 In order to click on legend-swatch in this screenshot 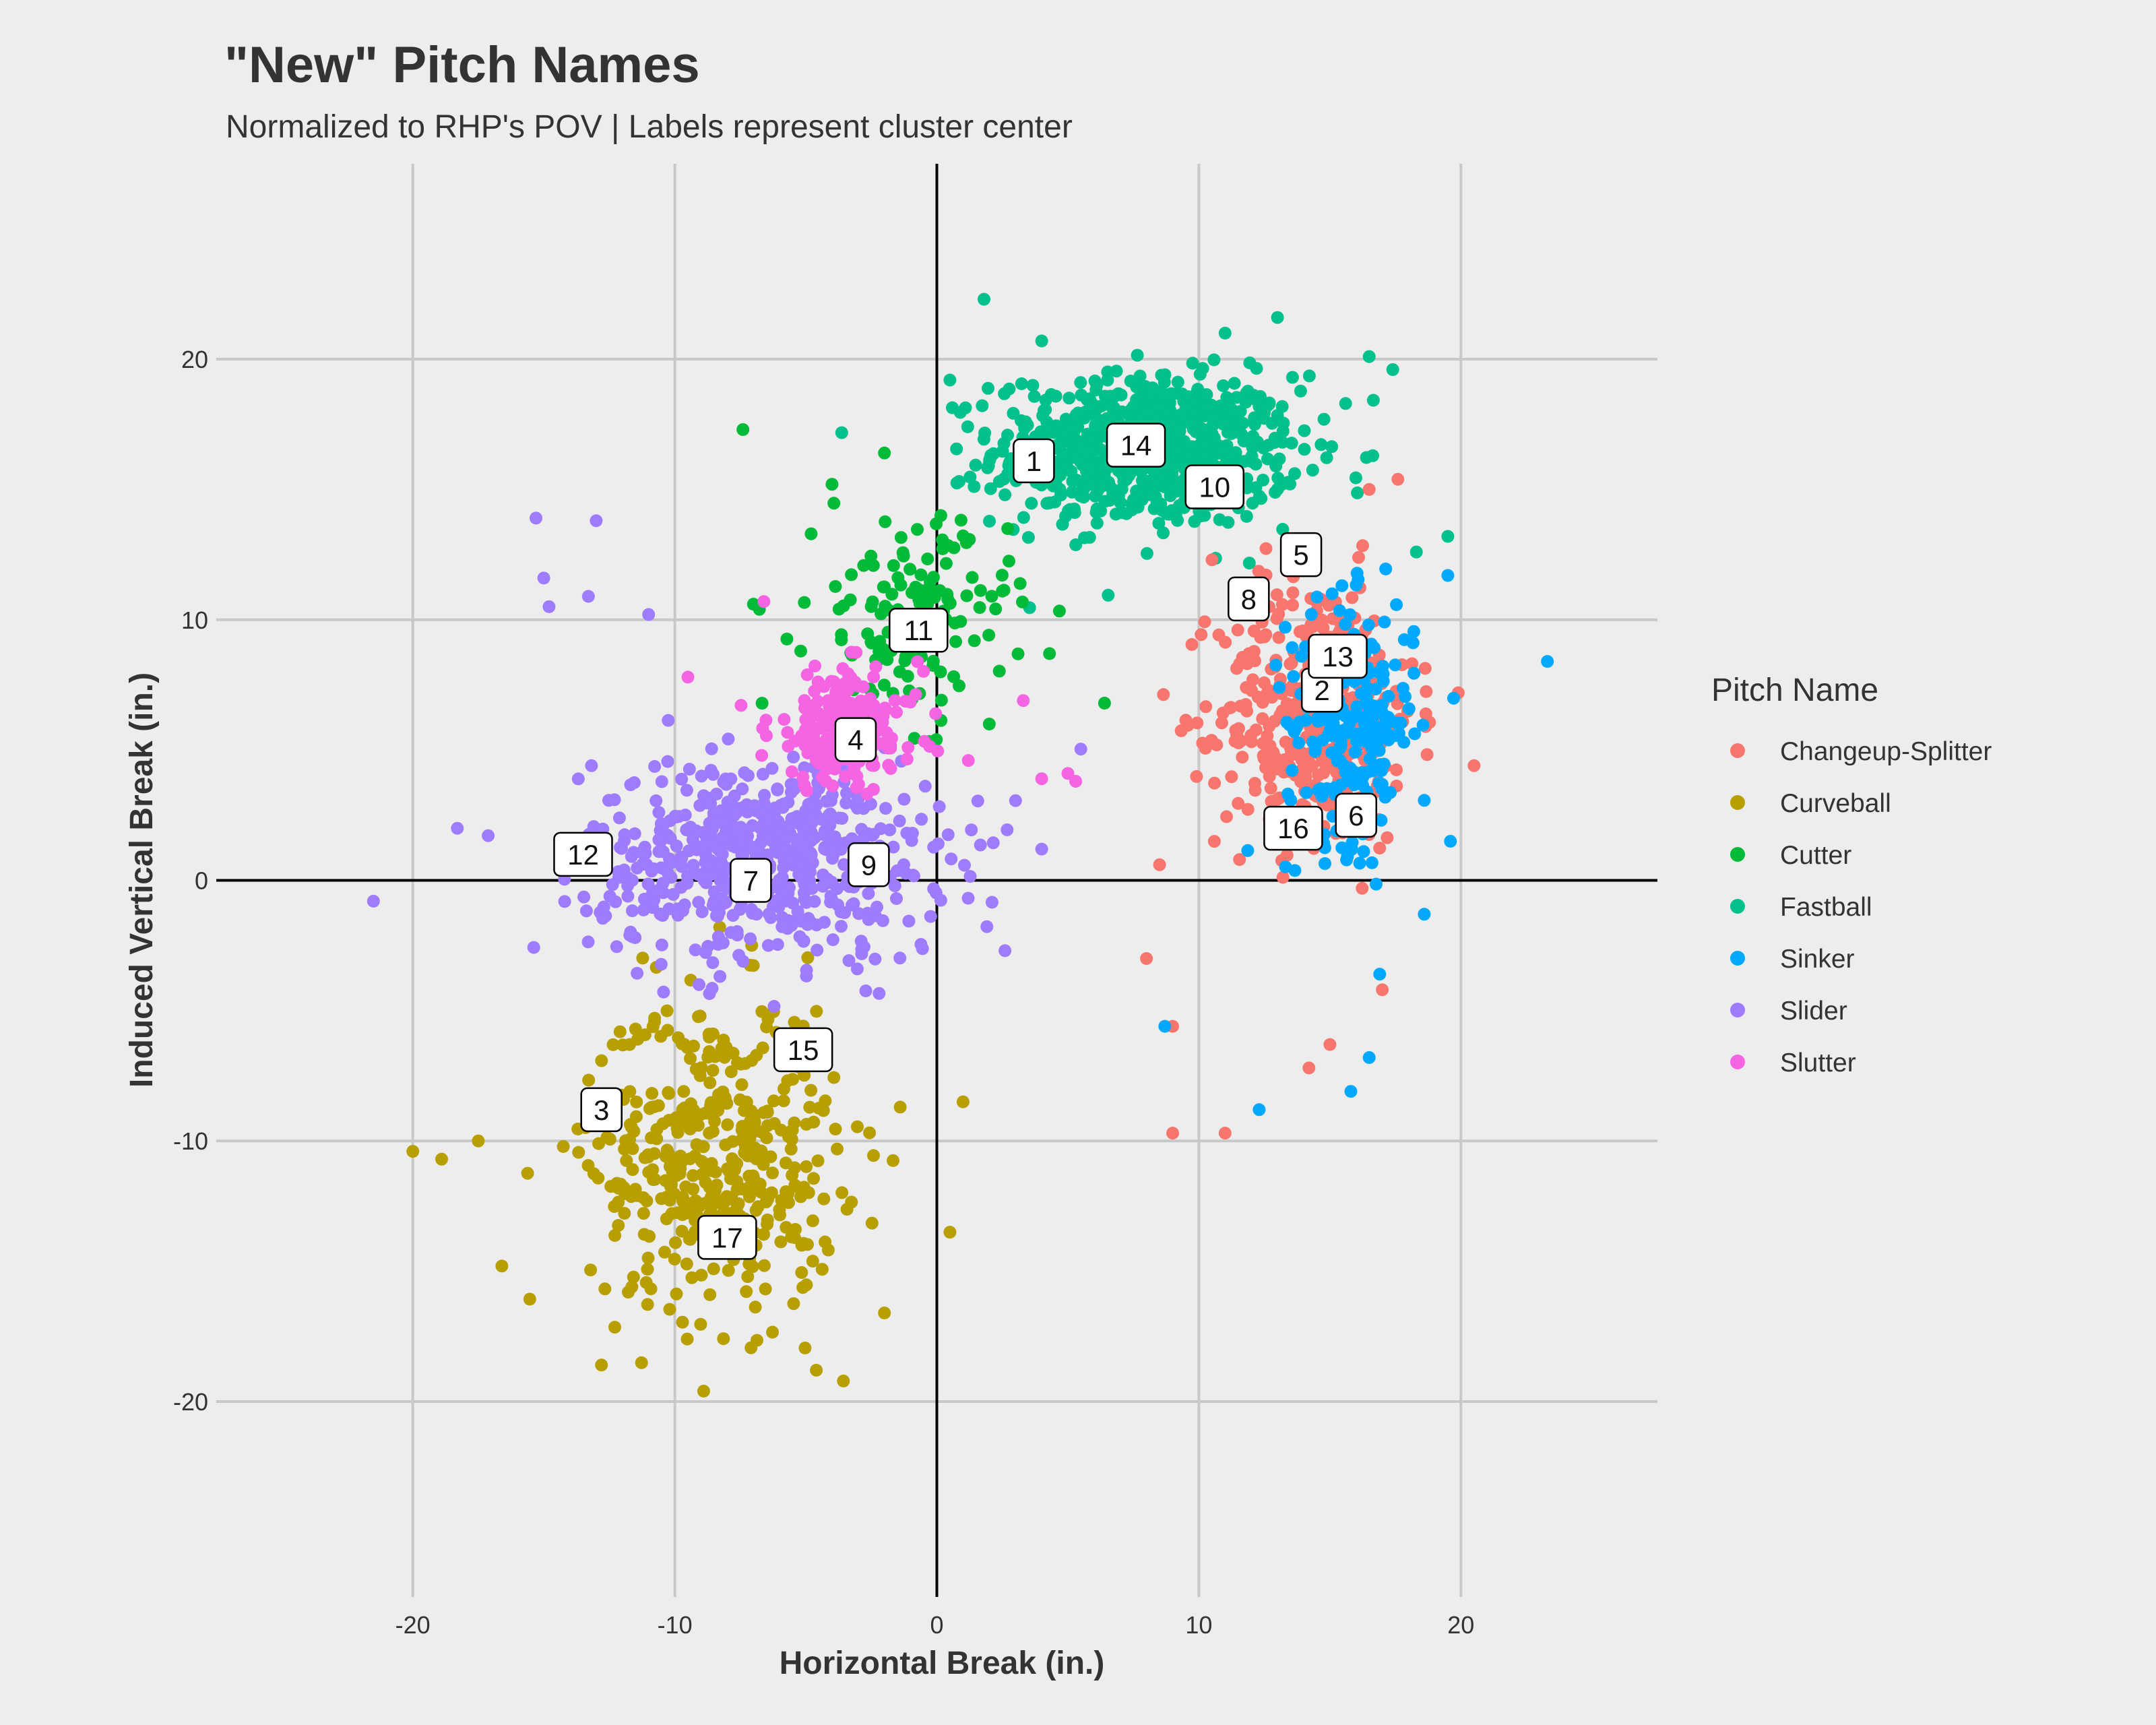, I will do `click(1737, 959)`.